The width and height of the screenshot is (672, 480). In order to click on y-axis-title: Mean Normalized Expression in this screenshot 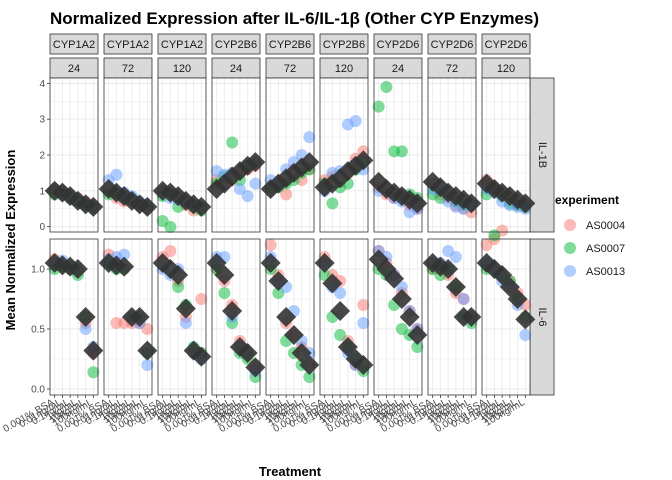, I will do `click(10, 240)`.